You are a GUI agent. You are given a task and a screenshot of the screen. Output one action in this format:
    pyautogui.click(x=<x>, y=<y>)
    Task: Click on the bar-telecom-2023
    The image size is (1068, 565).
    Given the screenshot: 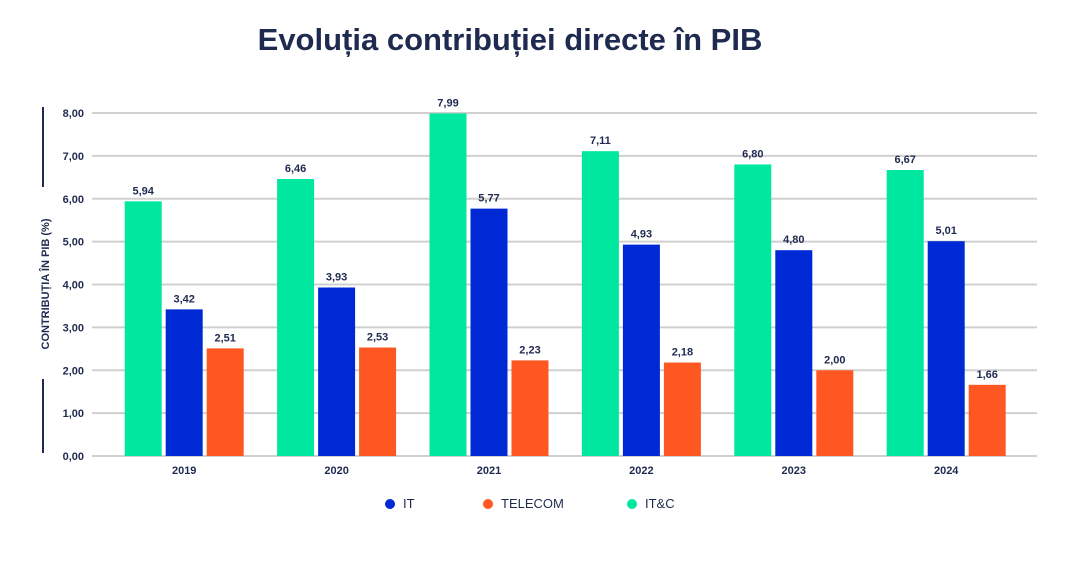 What is the action you would take?
    pyautogui.click(x=835, y=413)
    